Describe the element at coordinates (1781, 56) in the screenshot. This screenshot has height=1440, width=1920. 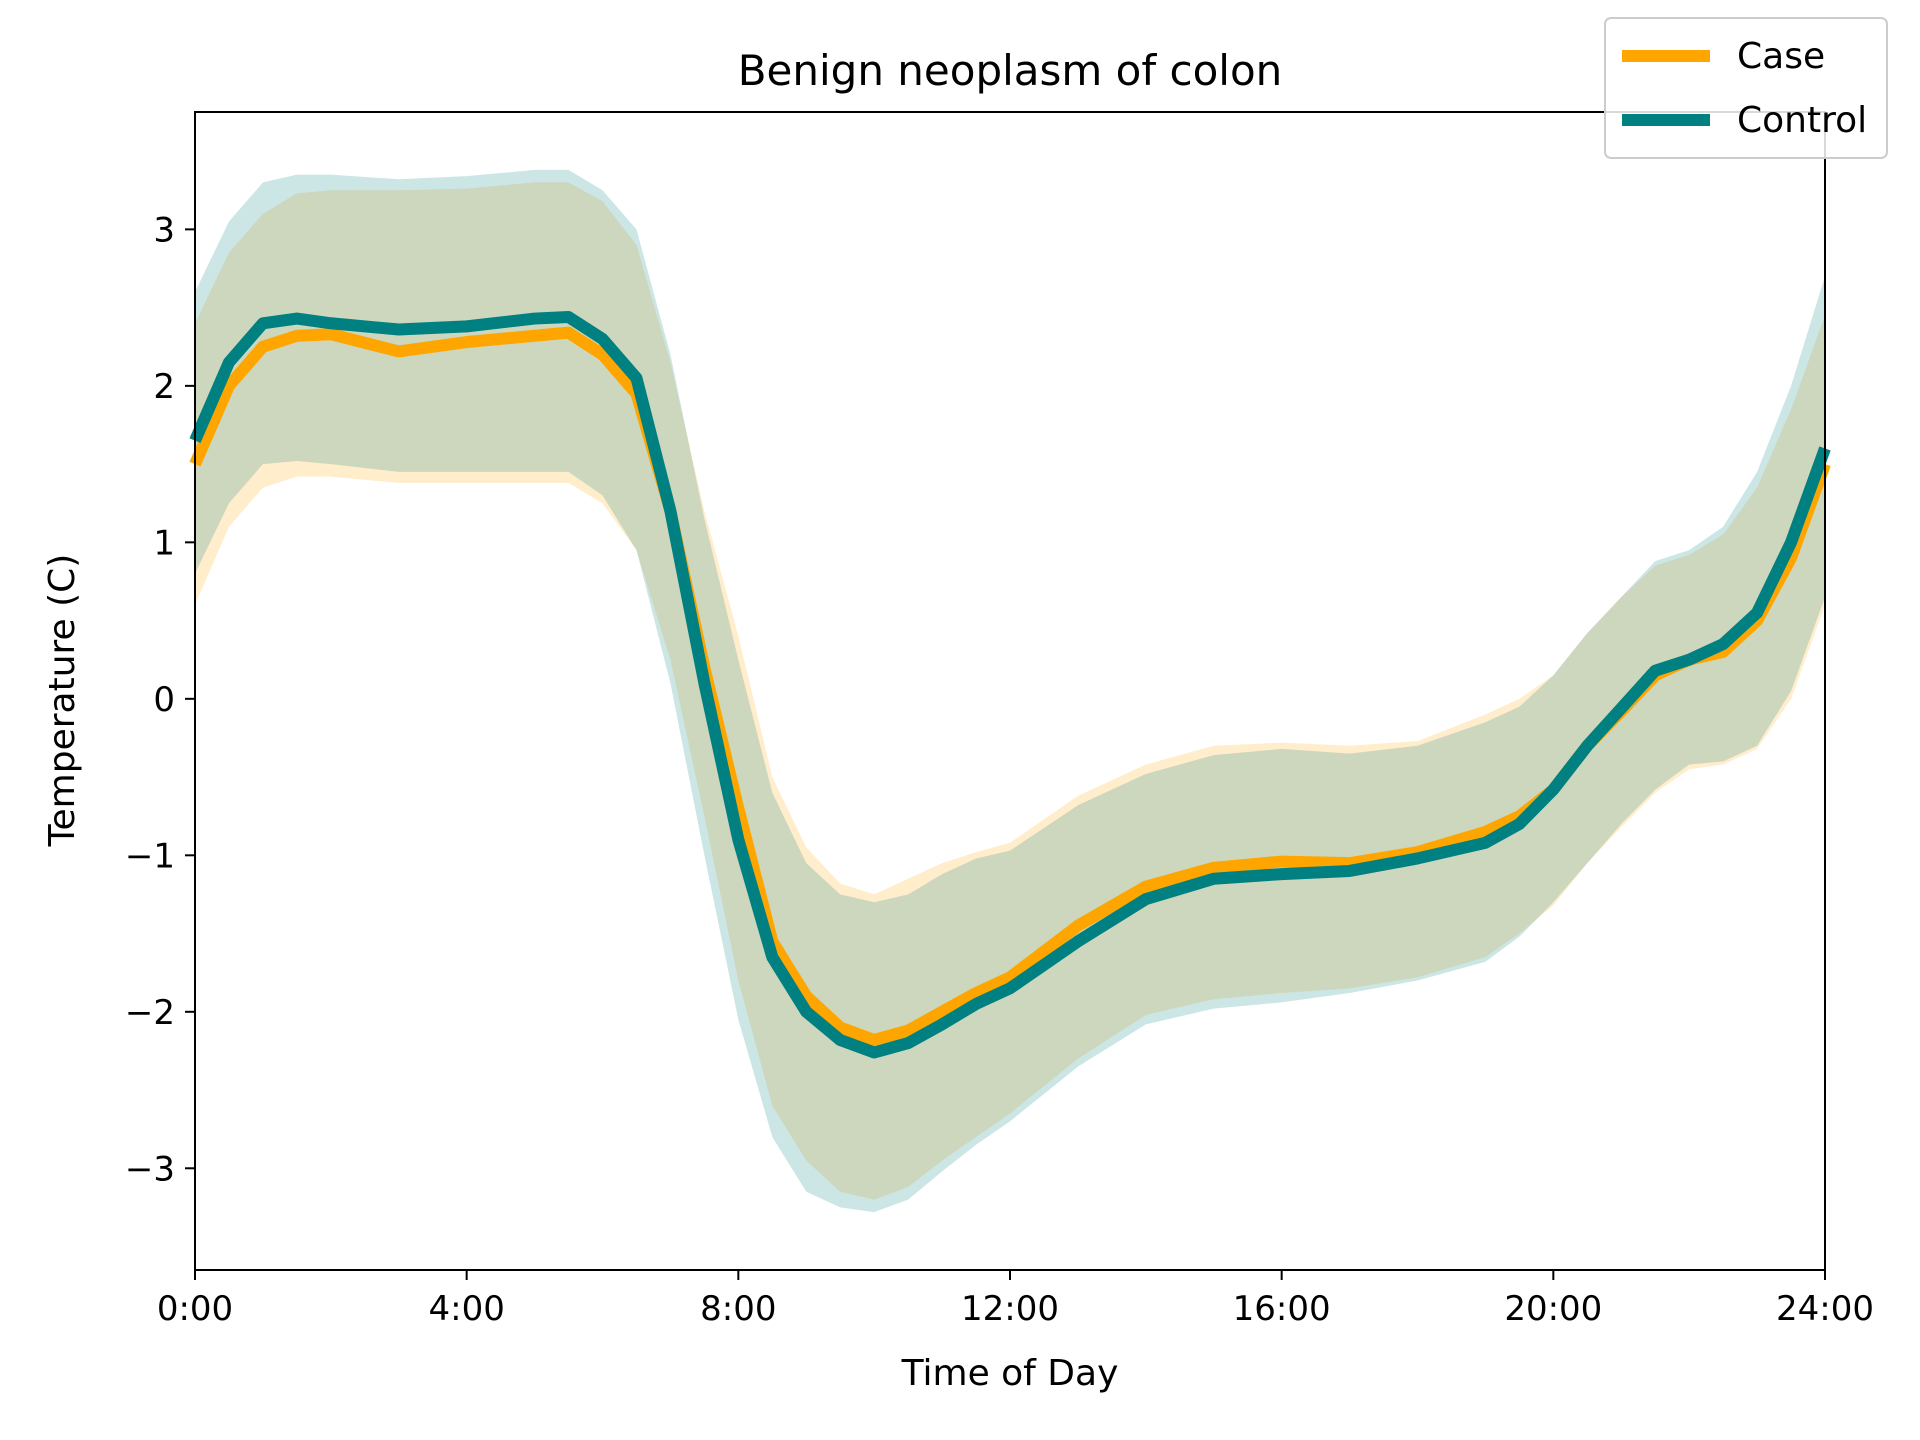
I see `legend-label-case: Case` at that location.